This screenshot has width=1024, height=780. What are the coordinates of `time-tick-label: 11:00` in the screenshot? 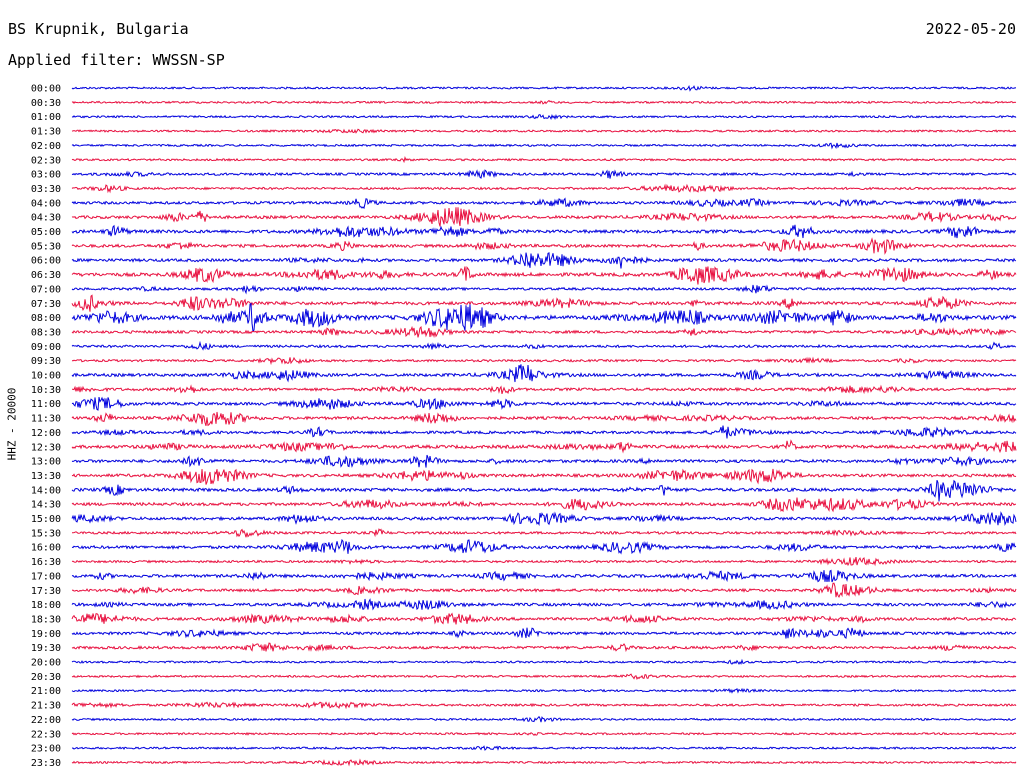 It's located at (46, 404).